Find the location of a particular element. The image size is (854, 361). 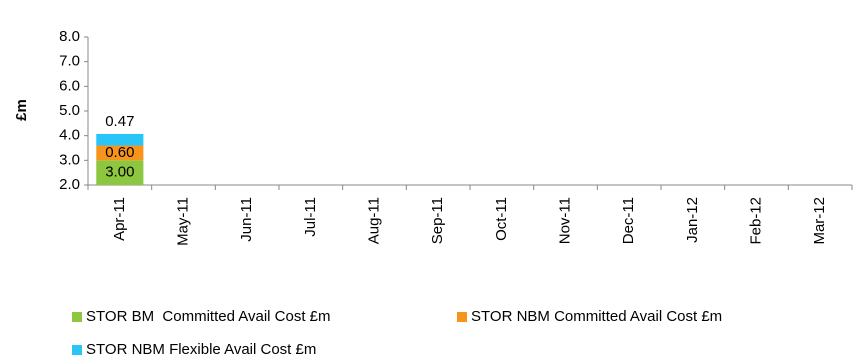

data-label: 0.60 is located at coordinates (119, 152).